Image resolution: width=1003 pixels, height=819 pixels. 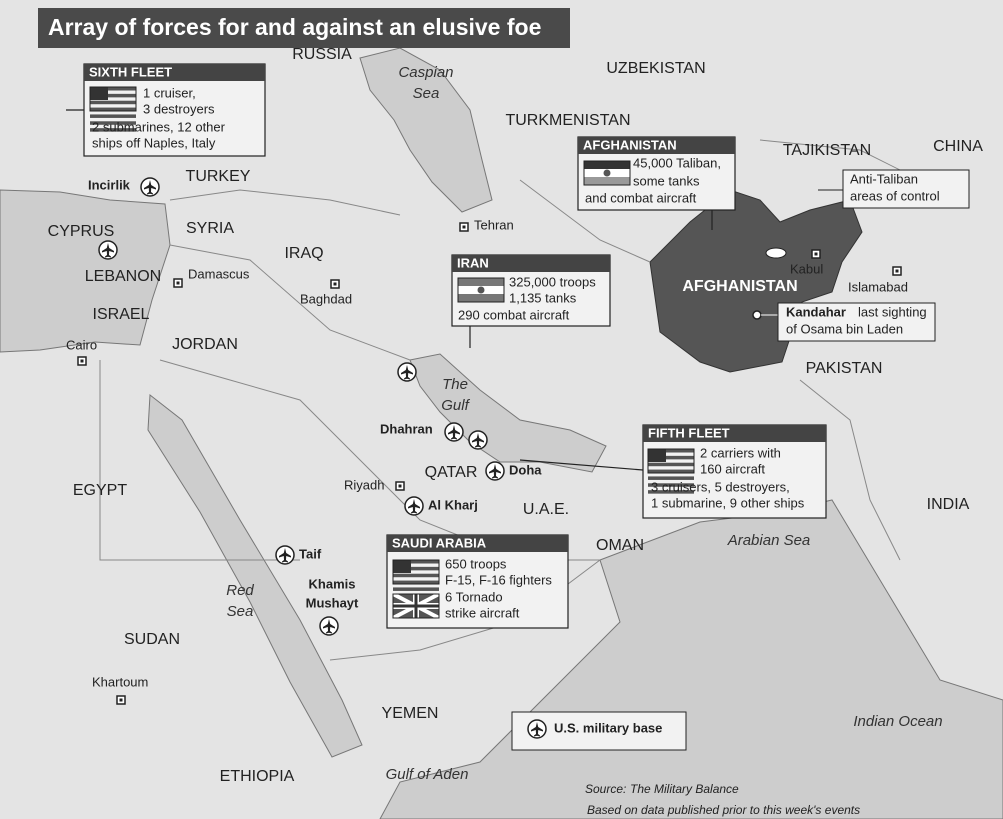 What do you see at coordinates (439, 542) in the screenshot?
I see `info-box-title: SAUDI ARABIA` at bounding box center [439, 542].